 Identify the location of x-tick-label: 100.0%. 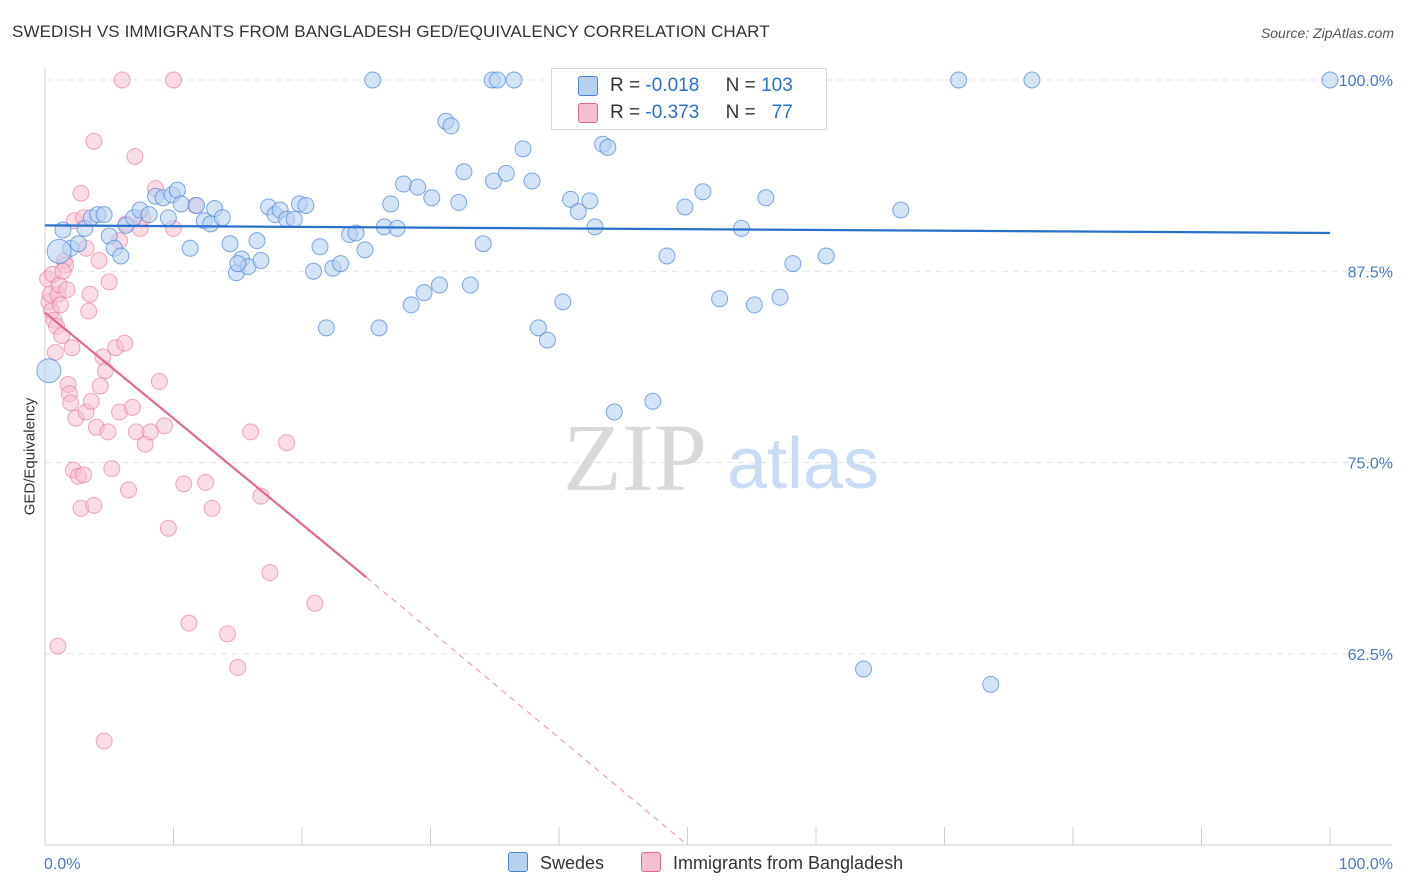
(1366, 864).